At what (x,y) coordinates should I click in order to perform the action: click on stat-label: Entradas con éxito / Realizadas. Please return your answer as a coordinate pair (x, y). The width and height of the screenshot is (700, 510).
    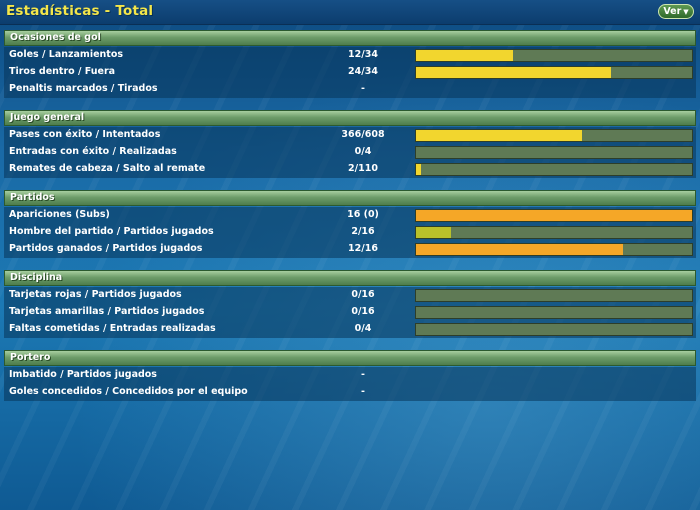
    Looking at the image, I should click on (93, 151).